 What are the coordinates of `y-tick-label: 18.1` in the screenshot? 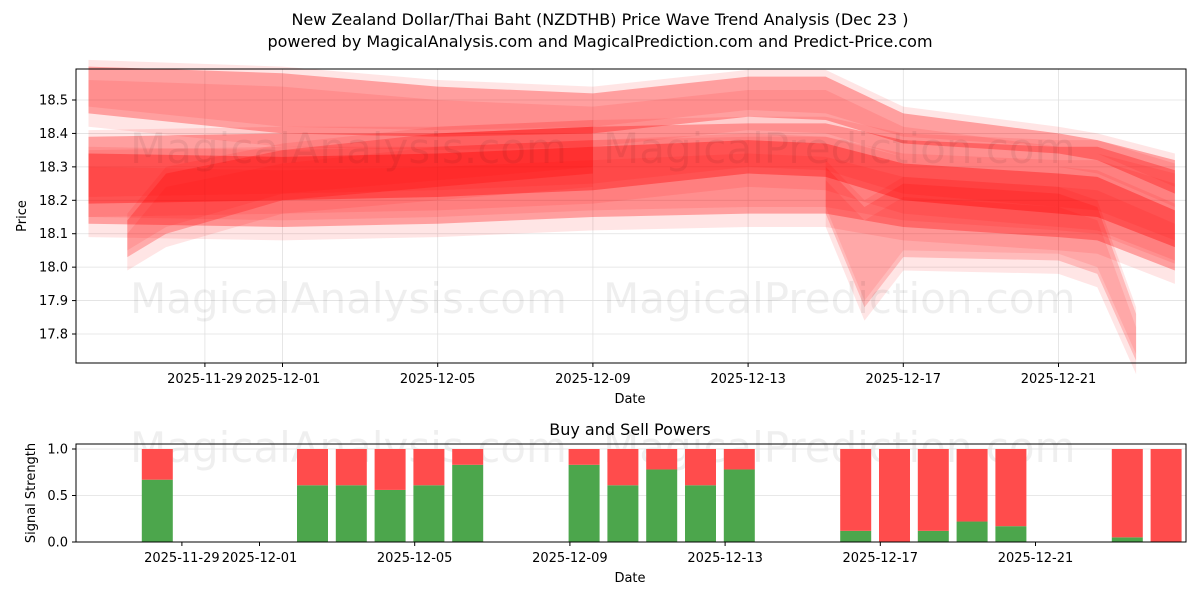 It's located at (53, 234).